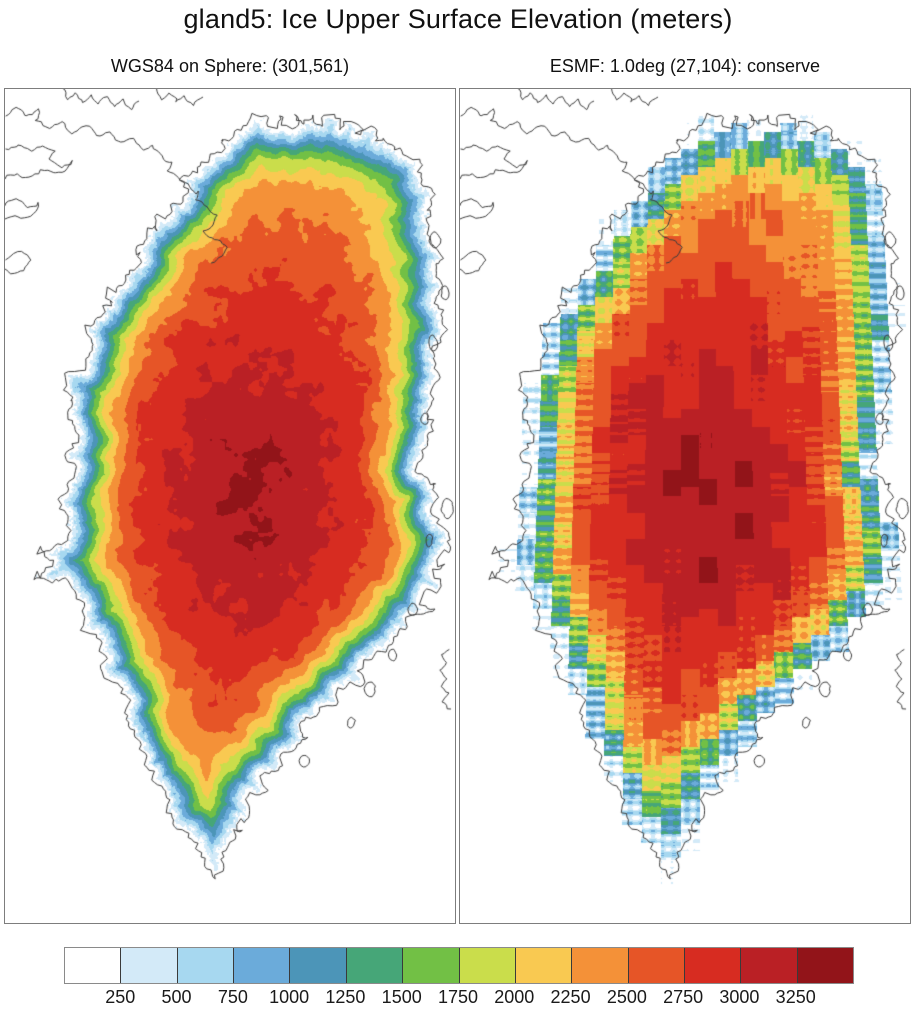  Describe the element at coordinates (739, 997) in the screenshot. I see `colorbar-tick-label: 3000` at that location.